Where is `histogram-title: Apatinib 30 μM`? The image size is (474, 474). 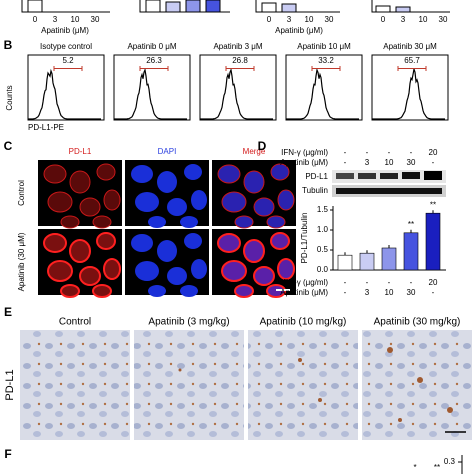 histogram-title: Apatinib 30 μM is located at coordinates (410, 46).